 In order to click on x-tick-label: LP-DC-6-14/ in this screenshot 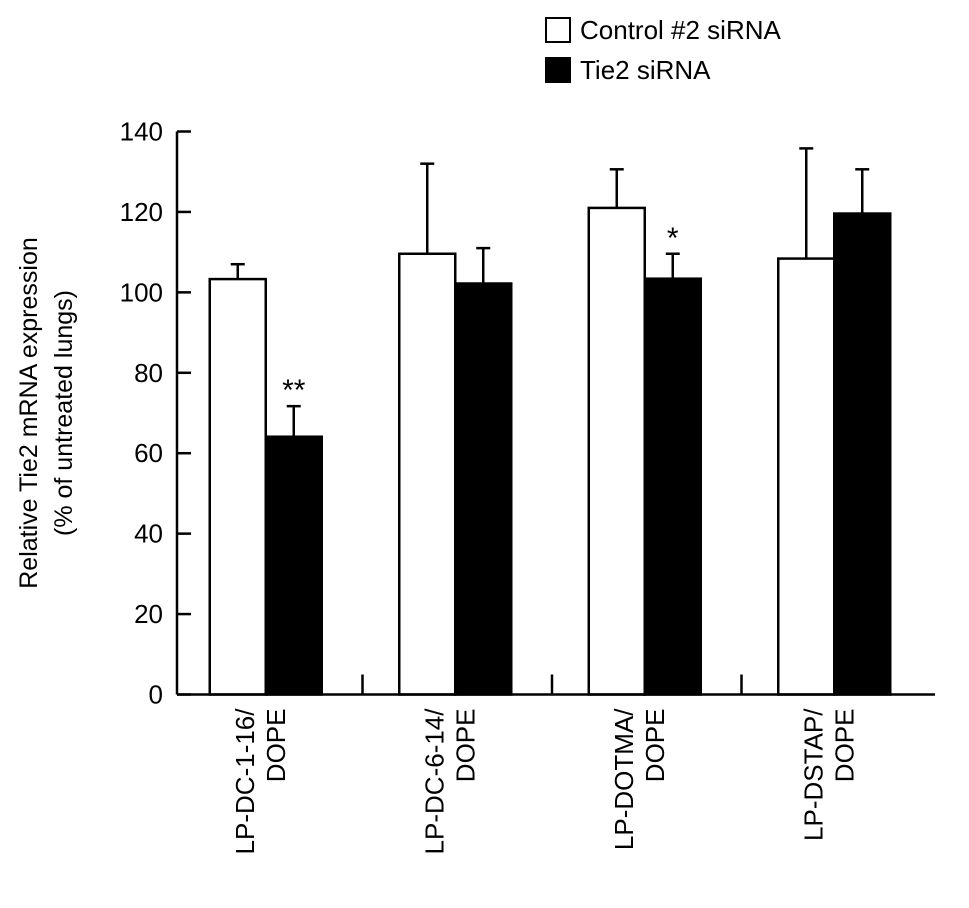, I will do `click(434, 781)`.